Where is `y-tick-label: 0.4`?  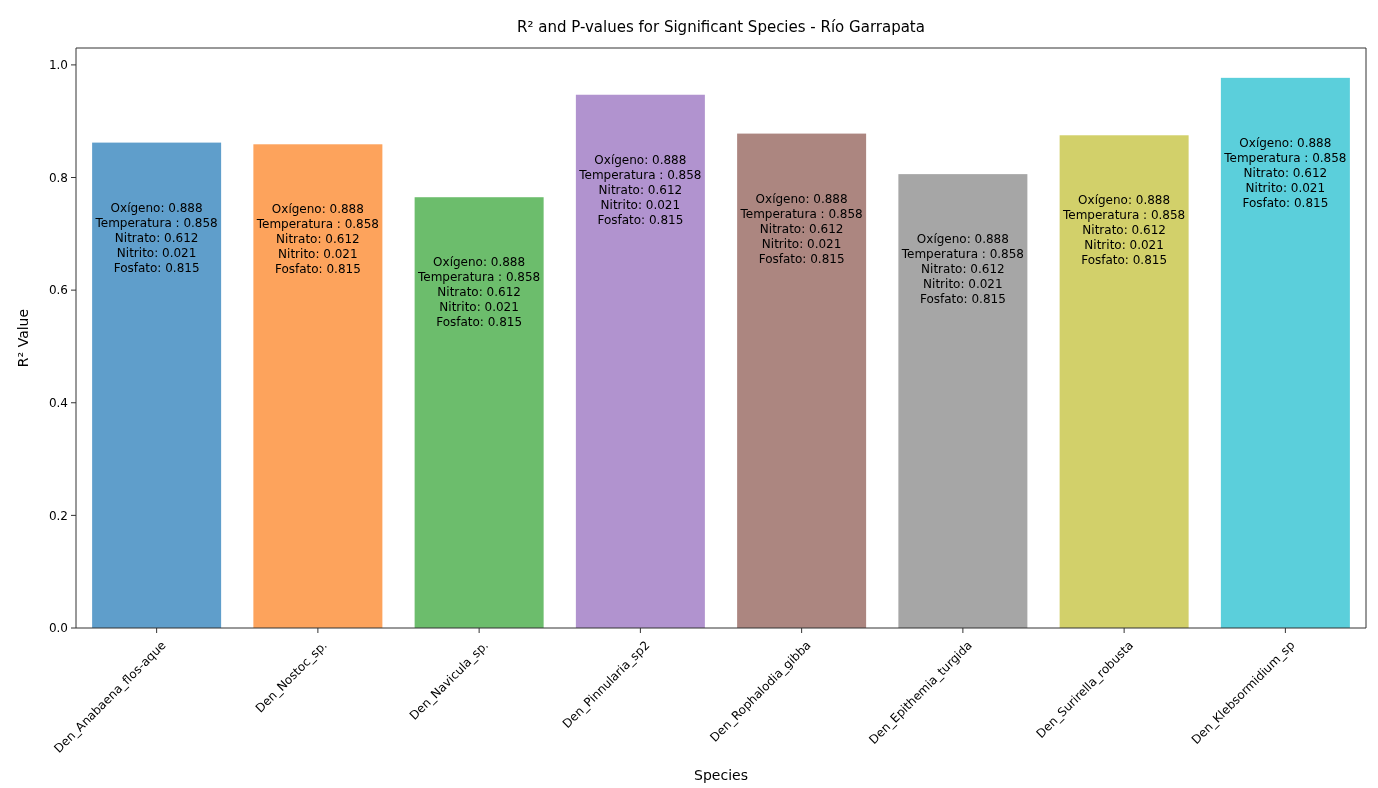 y-tick-label: 0.4 is located at coordinates (58, 402).